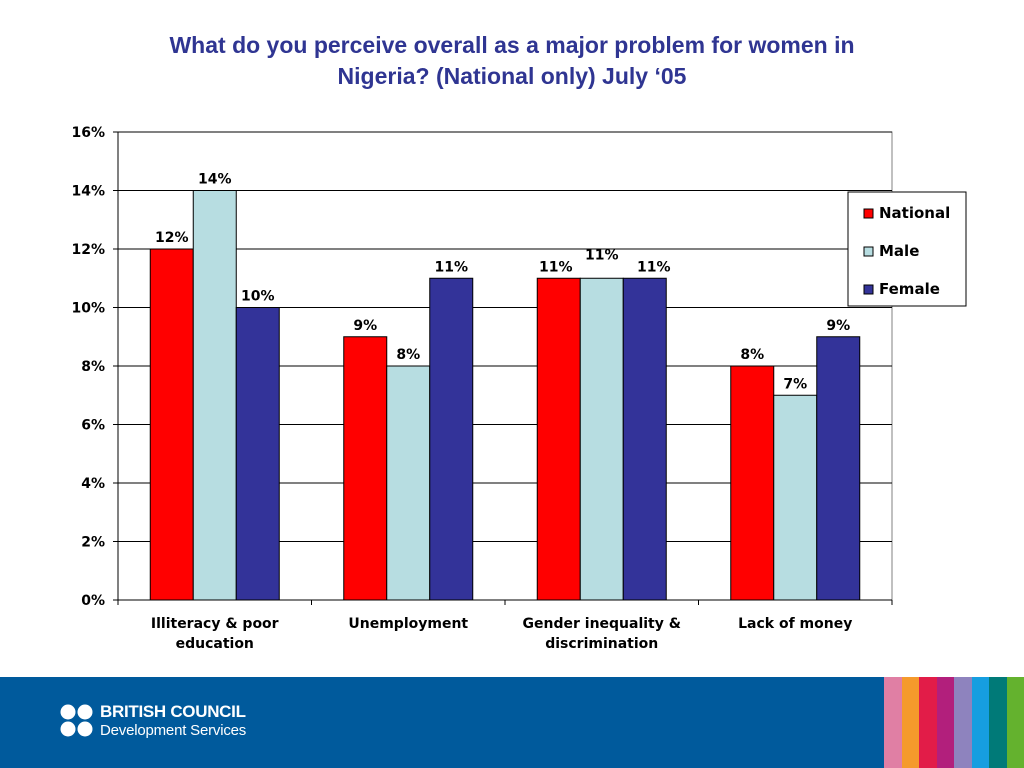 The image size is (1024, 768). I want to click on y-tick-label: 4%, so click(93, 484).